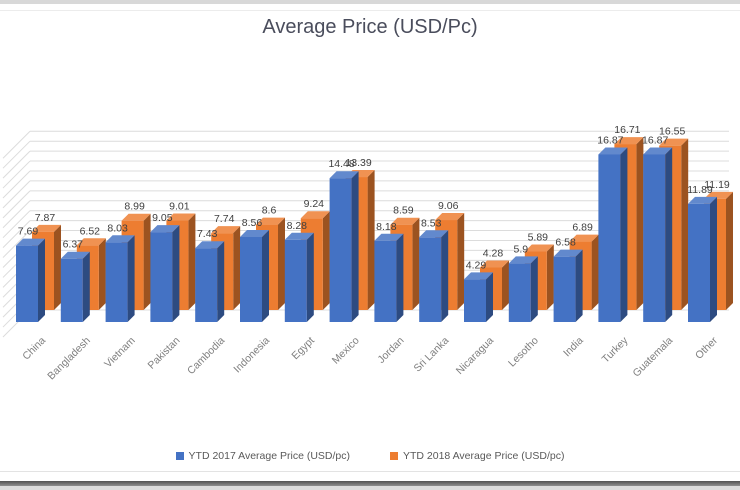 This screenshot has width=740, height=490. I want to click on bar-2018-lesotho-side, so click(550, 277).